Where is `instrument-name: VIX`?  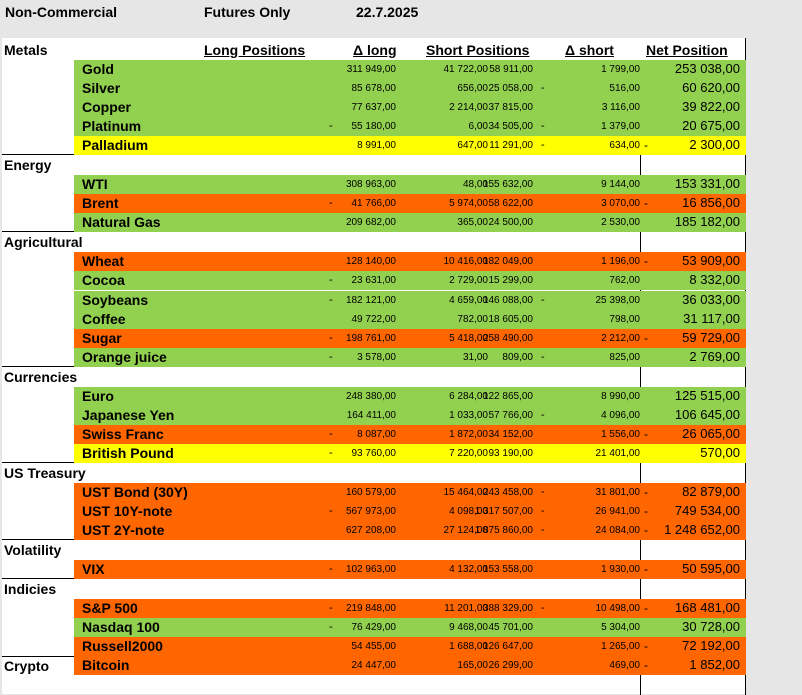
instrument-name: VIX is located at coordinates (93, 569).